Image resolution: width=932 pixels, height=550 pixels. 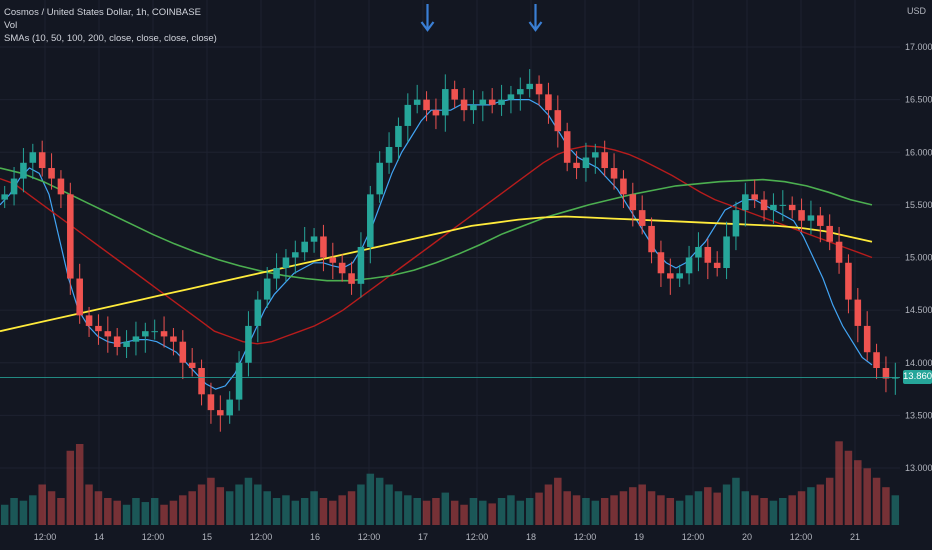 I want to click on x-tick-label: 18, so click(x=531, y=537).